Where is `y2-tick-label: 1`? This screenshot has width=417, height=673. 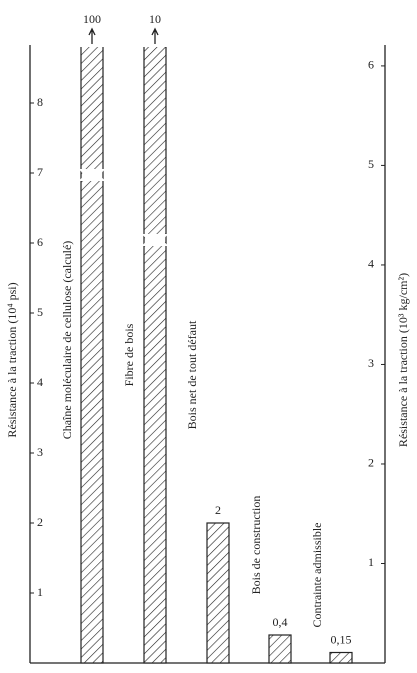 y2-tick-label: 1 is located at coordinates (371, 562).